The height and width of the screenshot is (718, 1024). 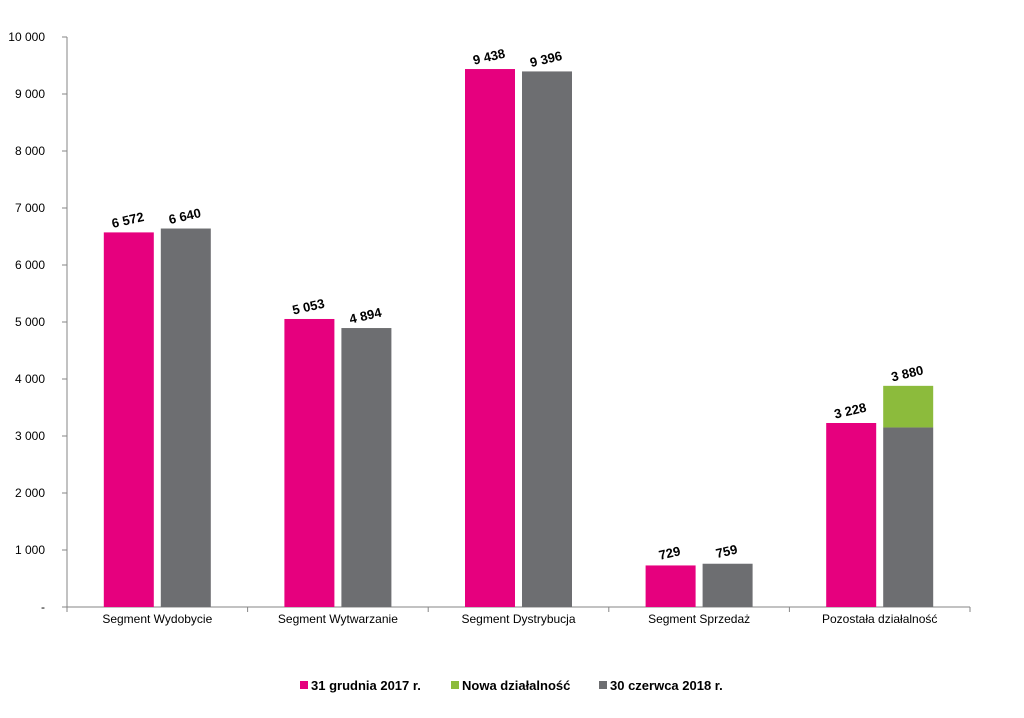 I want to click on legend-item-2017-12-31: 31 grudnia 2017 r., so click(x=360, y=685).